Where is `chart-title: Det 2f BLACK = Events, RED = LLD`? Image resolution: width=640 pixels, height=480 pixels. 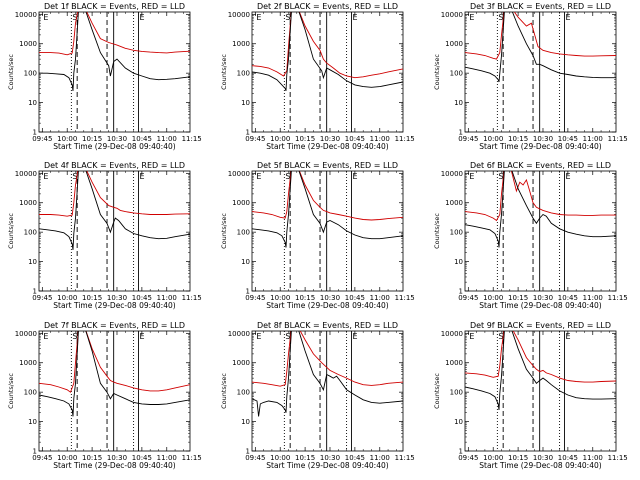 chart-title: Det 2f BLACK = Events, RED = LLD is located at coordinates (327, 6).